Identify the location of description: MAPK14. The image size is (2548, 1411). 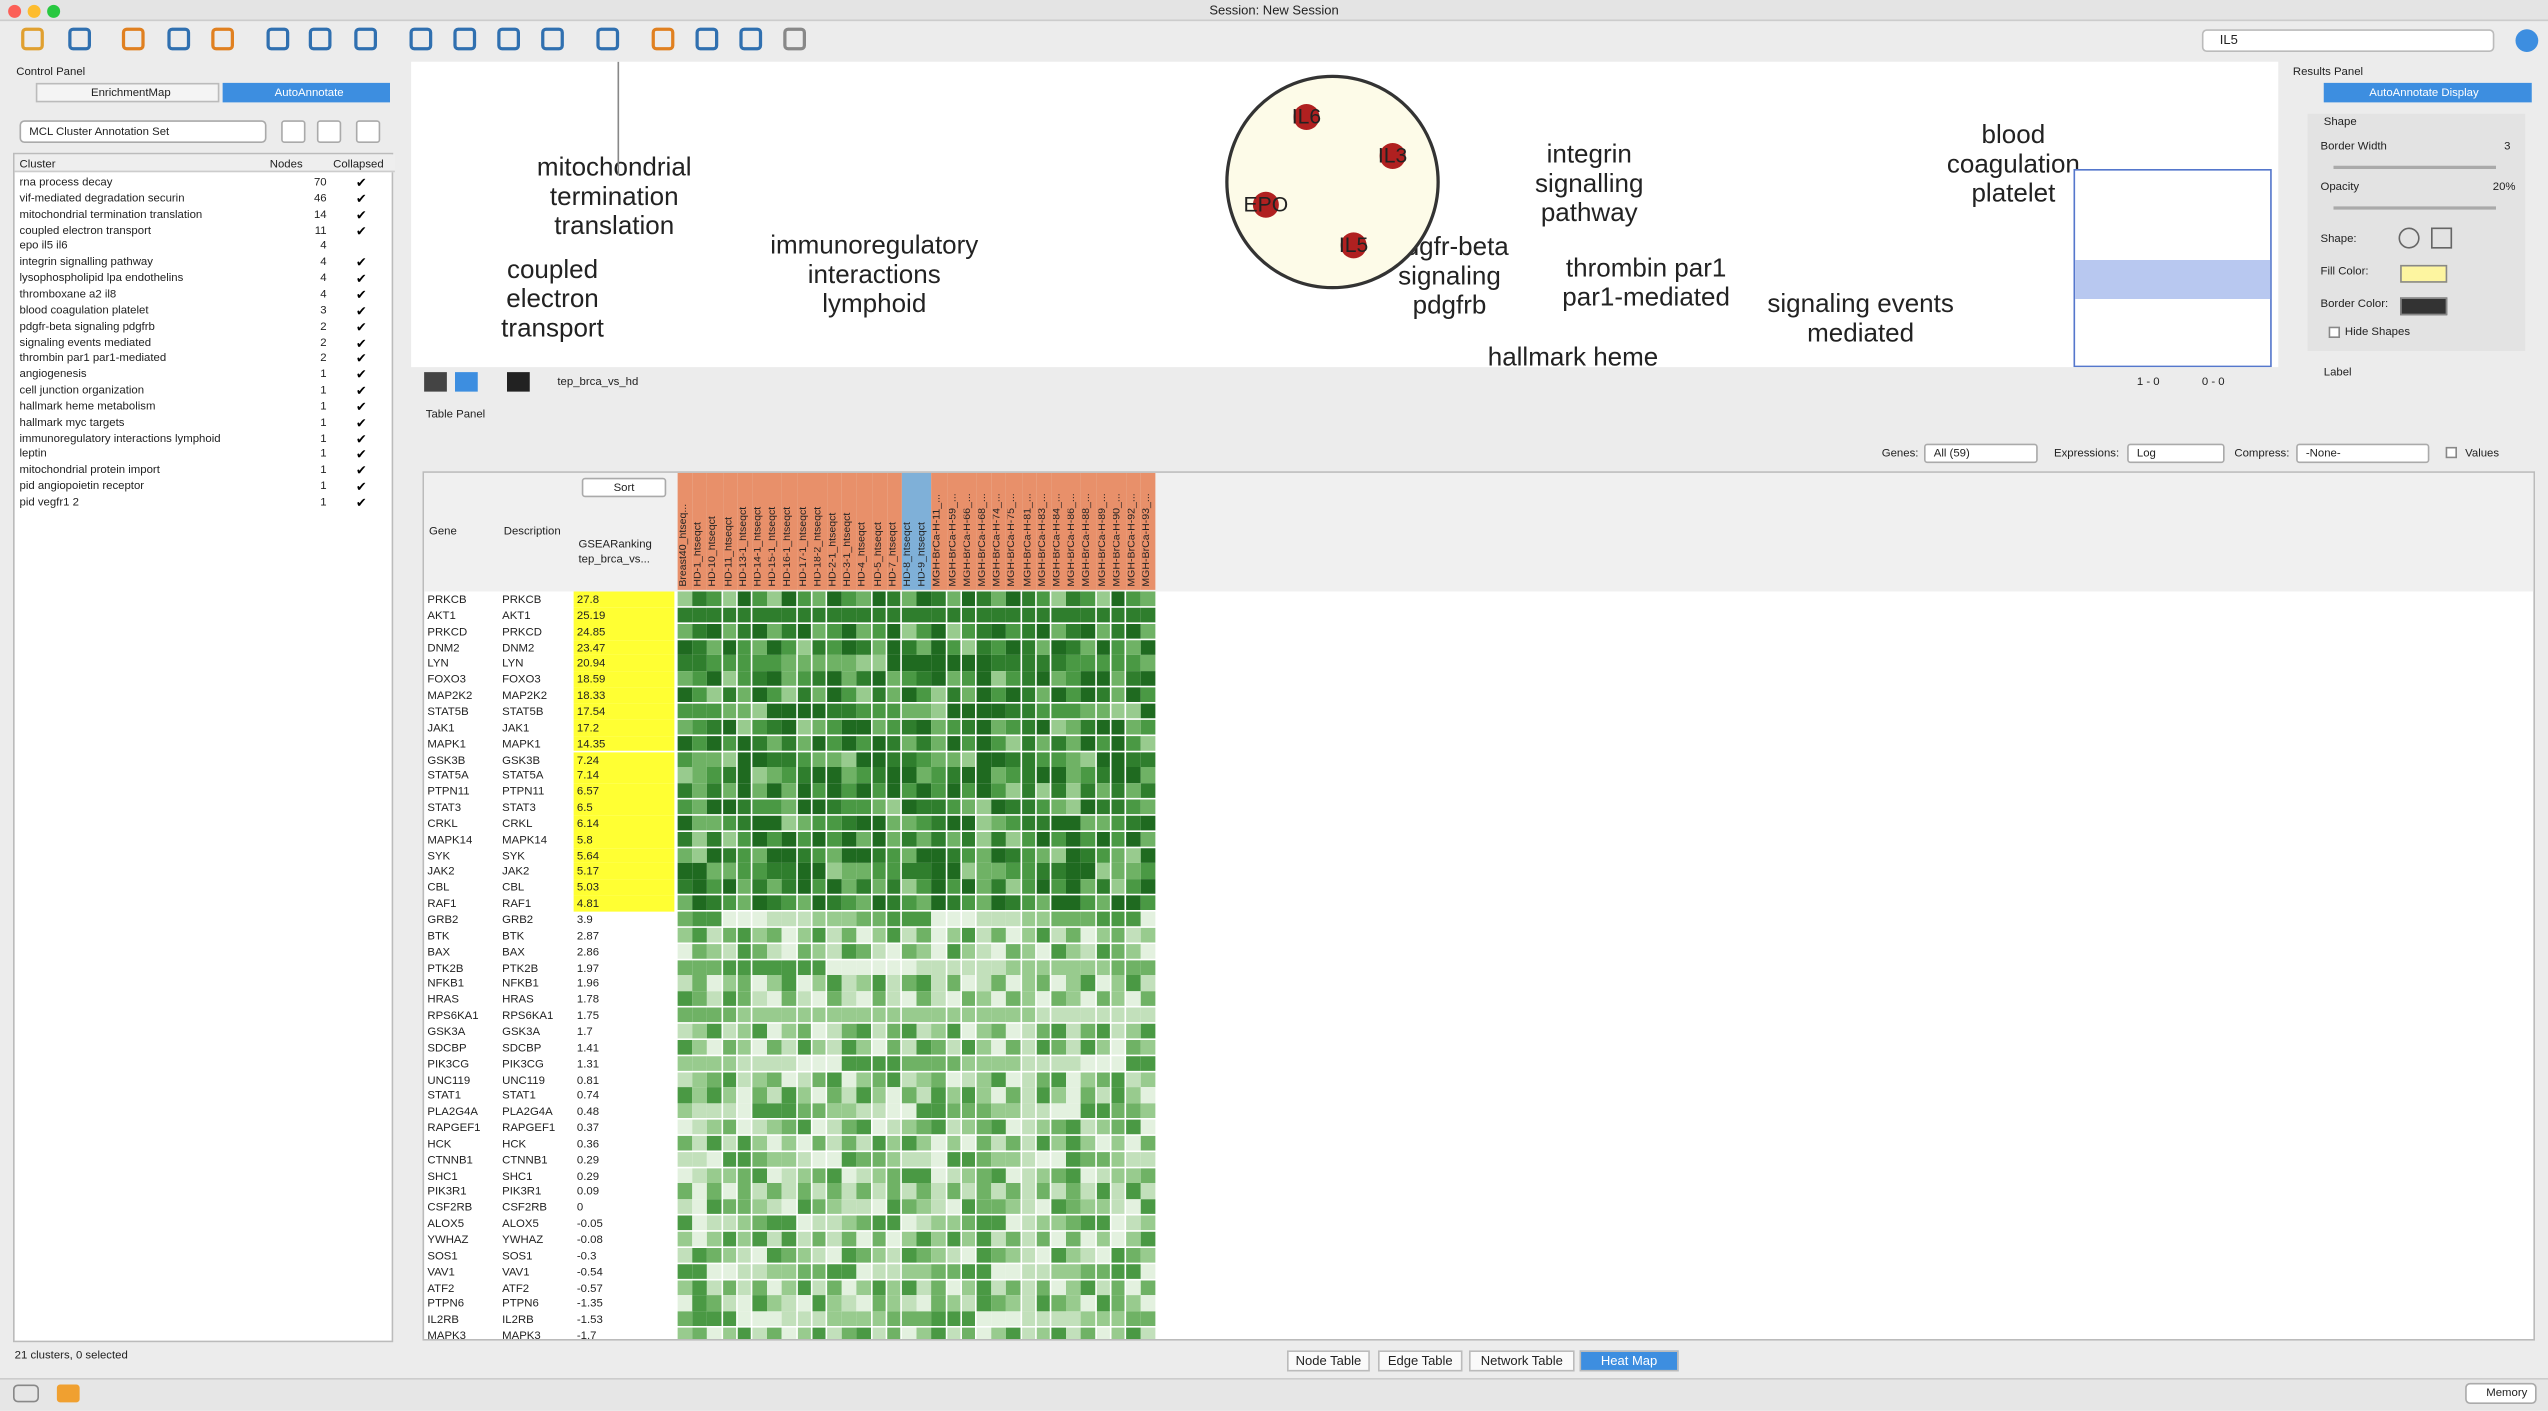
(525, 840).